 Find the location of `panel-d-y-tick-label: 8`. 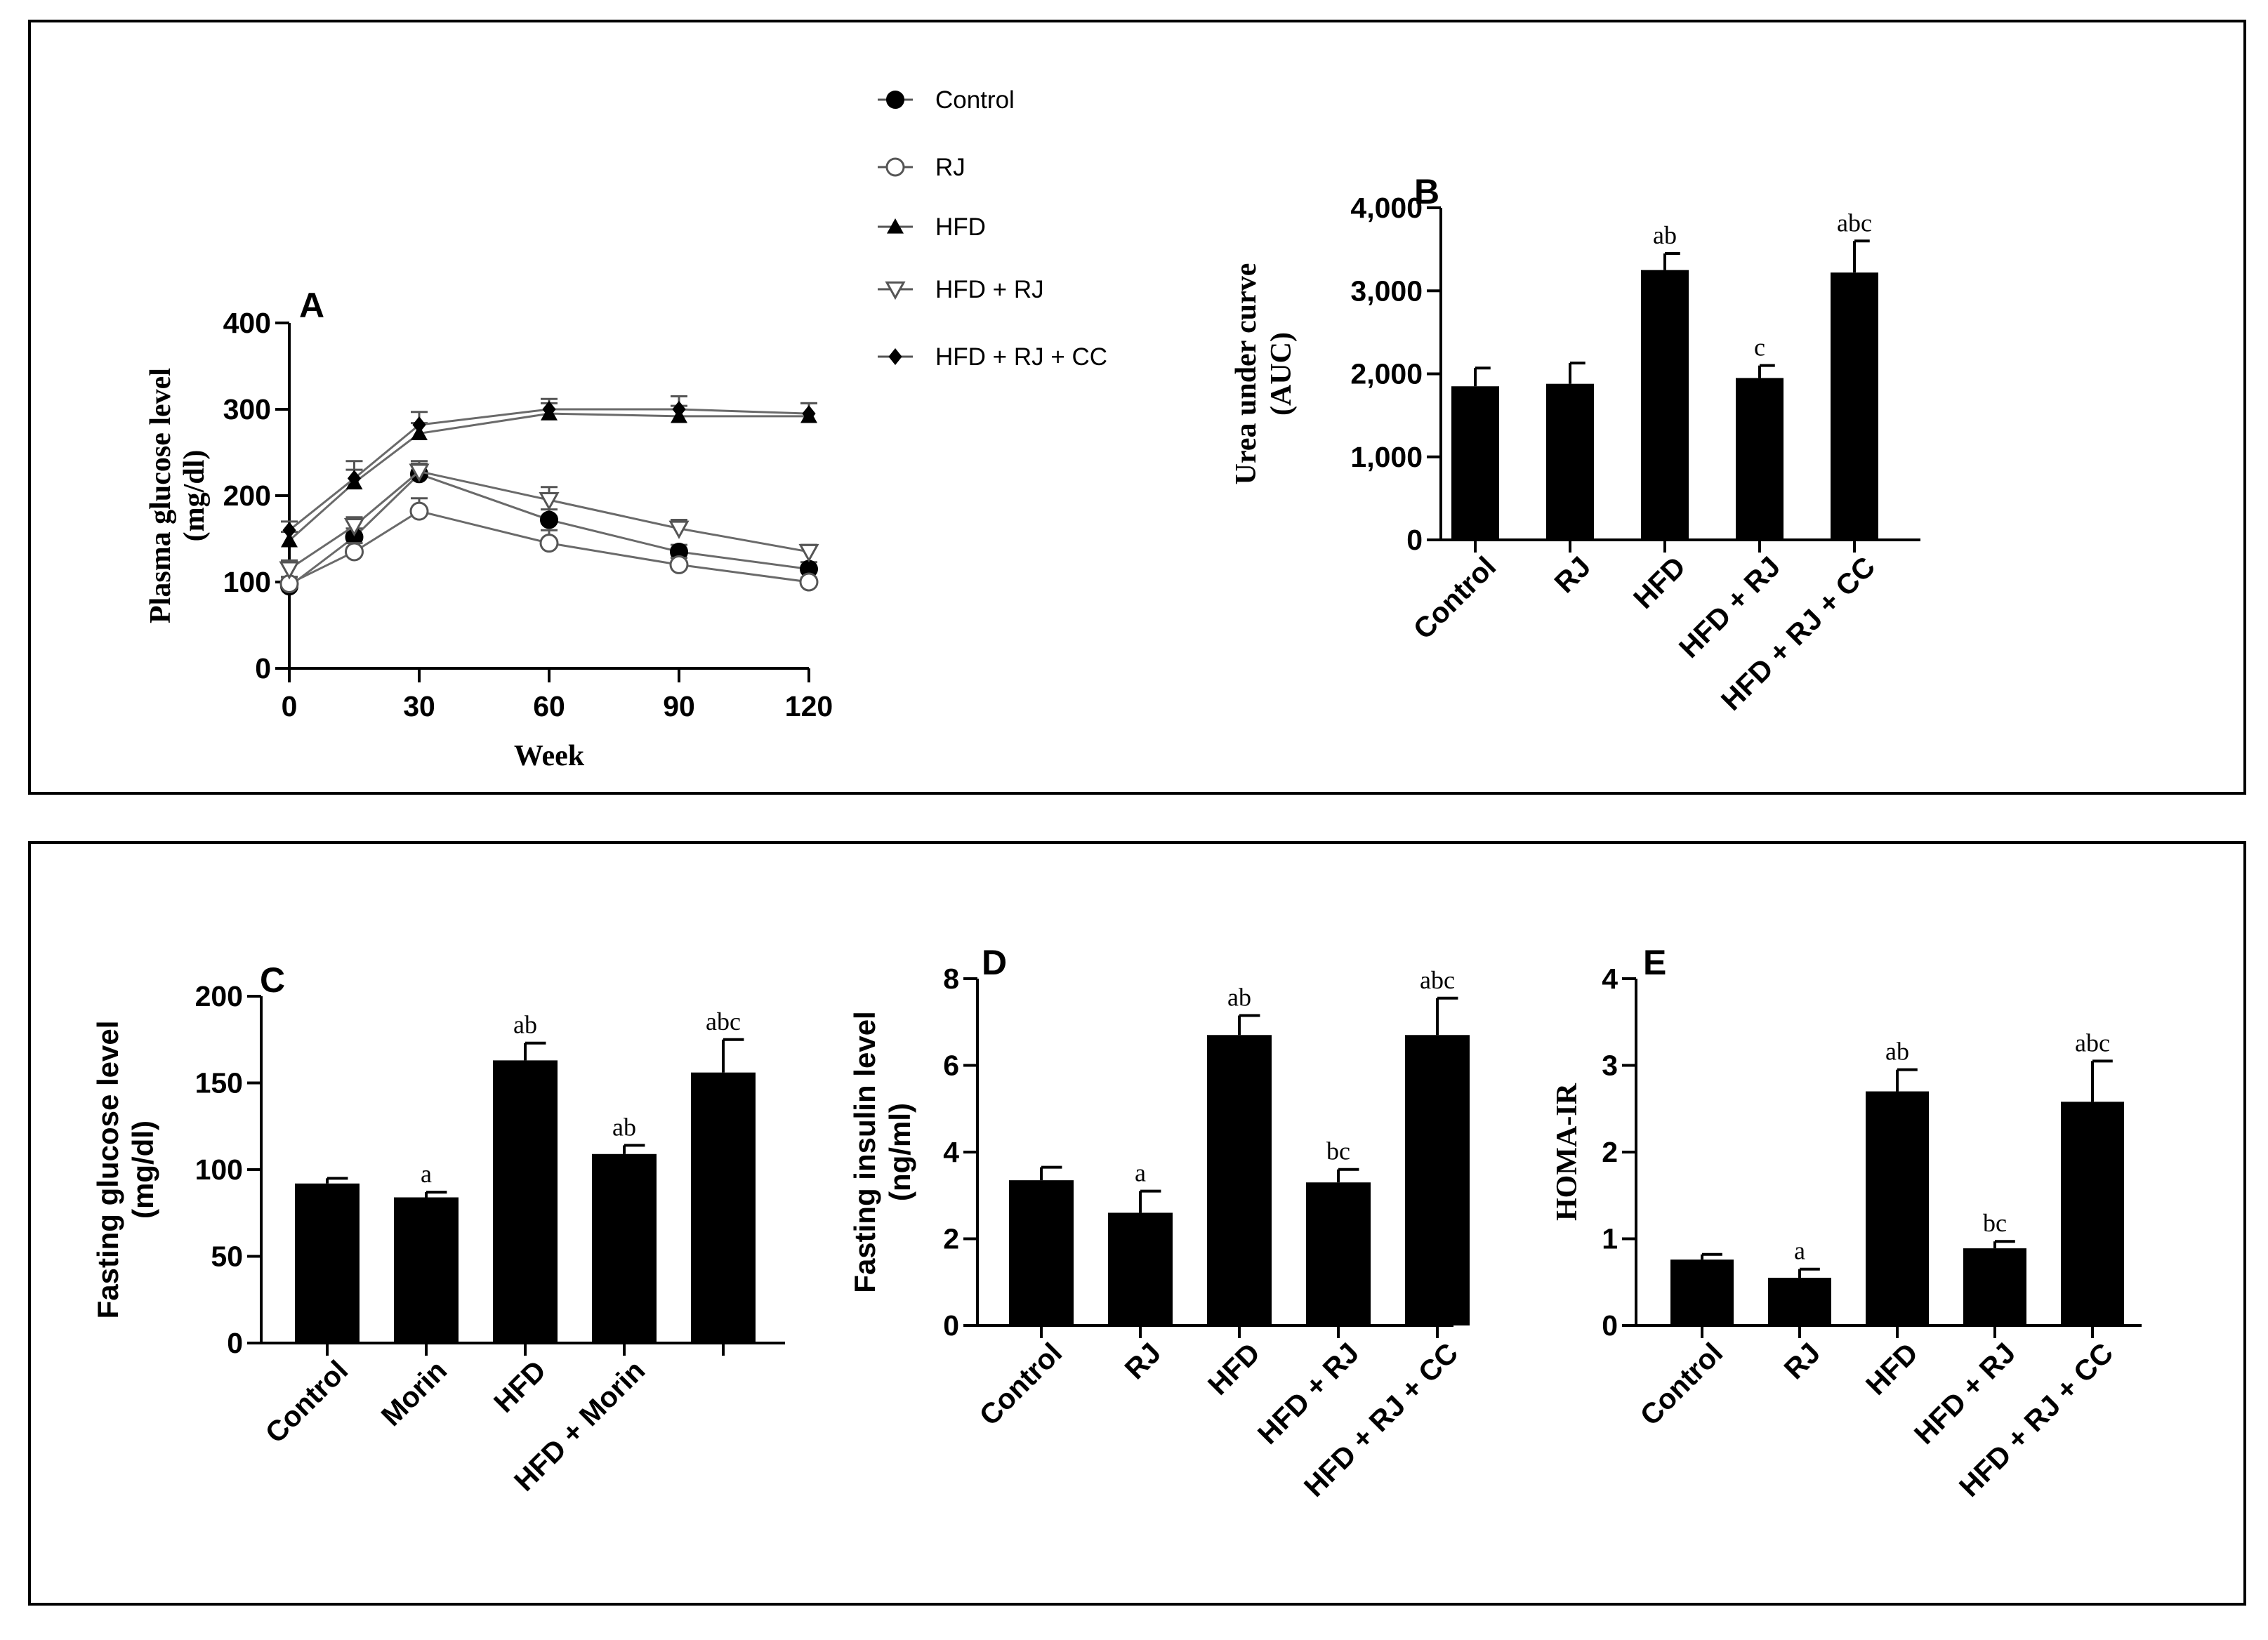

panel-d-y-tick-label: 8 is located at coordinates (951, 979).